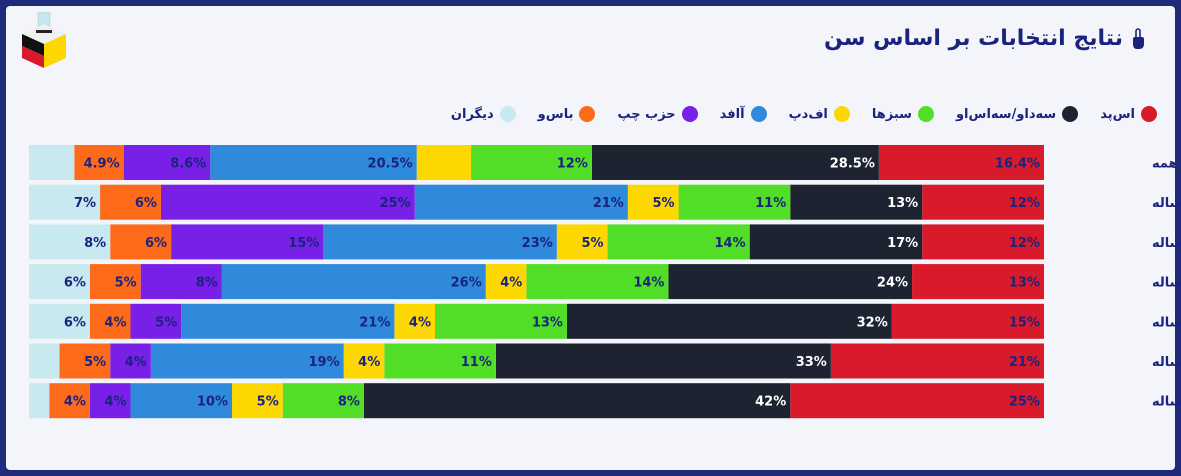 Image resolution: width=1181 pixels, height=476 pixels. I want to click on data-label: 15%, so click(1024, 322).